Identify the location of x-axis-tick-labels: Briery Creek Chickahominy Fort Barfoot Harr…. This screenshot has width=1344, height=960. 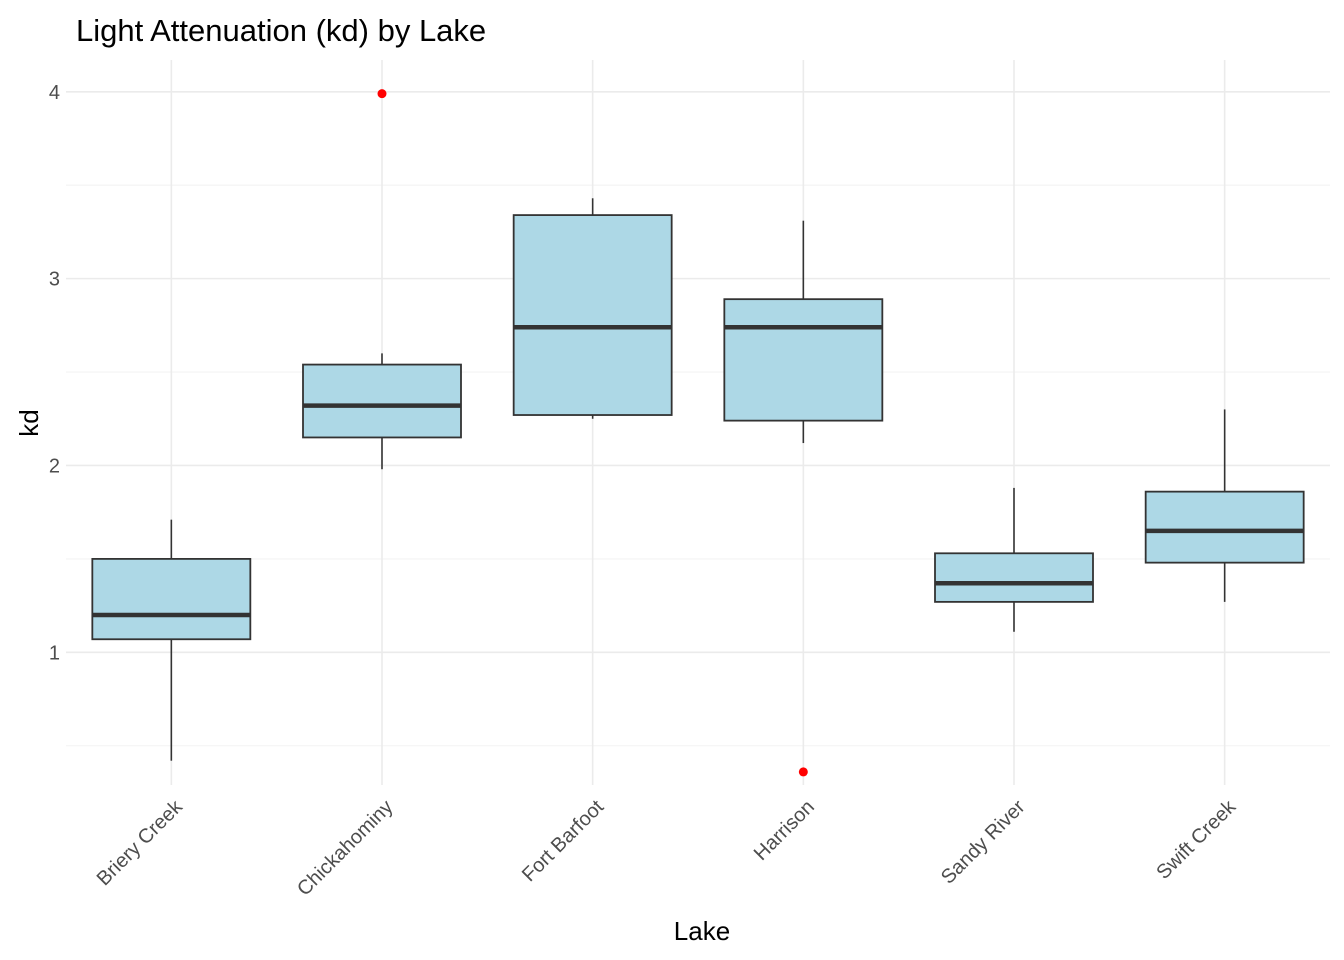
(667, 847).